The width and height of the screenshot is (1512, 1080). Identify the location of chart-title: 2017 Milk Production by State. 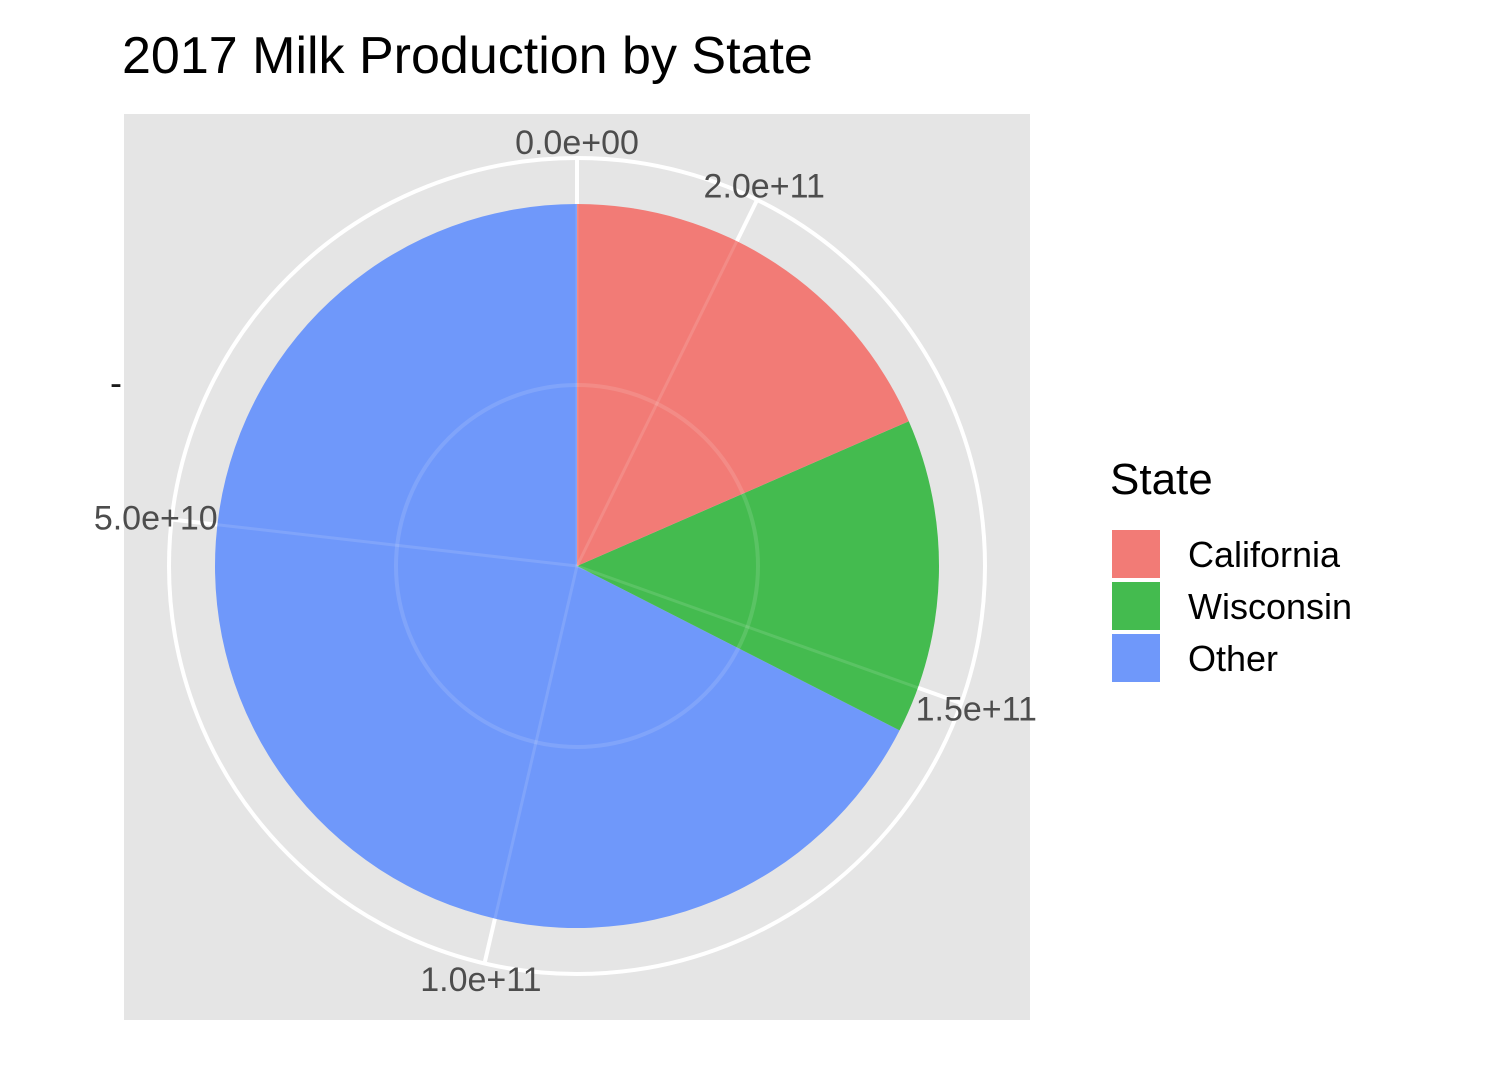
(467, 56).